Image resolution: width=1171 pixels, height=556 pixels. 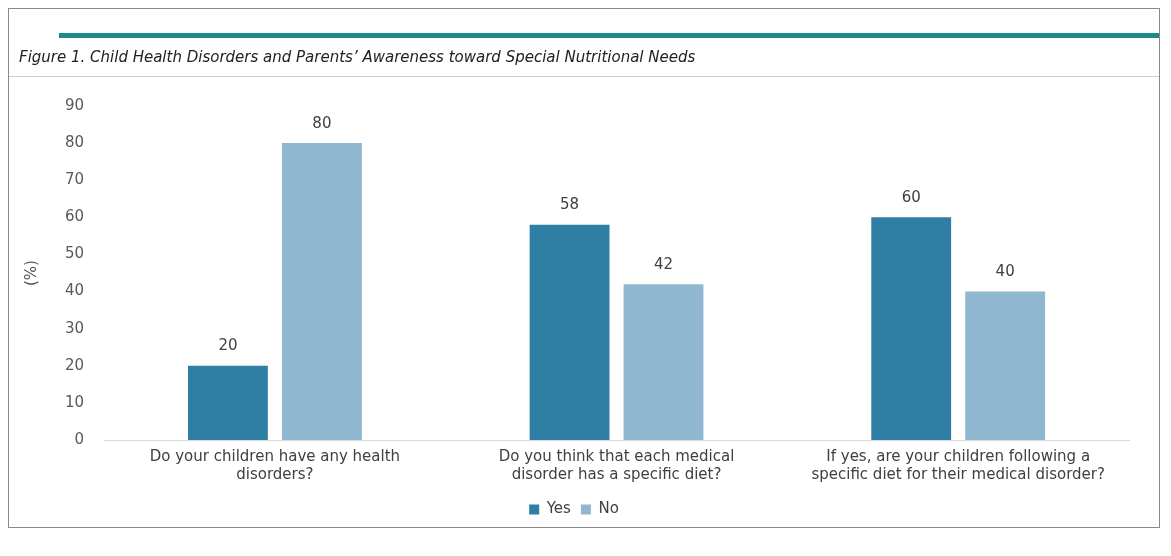 What do you see at coordinates (74, 104) in the screenshot?
I see `y-tick-label: 90` at bounding box center [74, 104].